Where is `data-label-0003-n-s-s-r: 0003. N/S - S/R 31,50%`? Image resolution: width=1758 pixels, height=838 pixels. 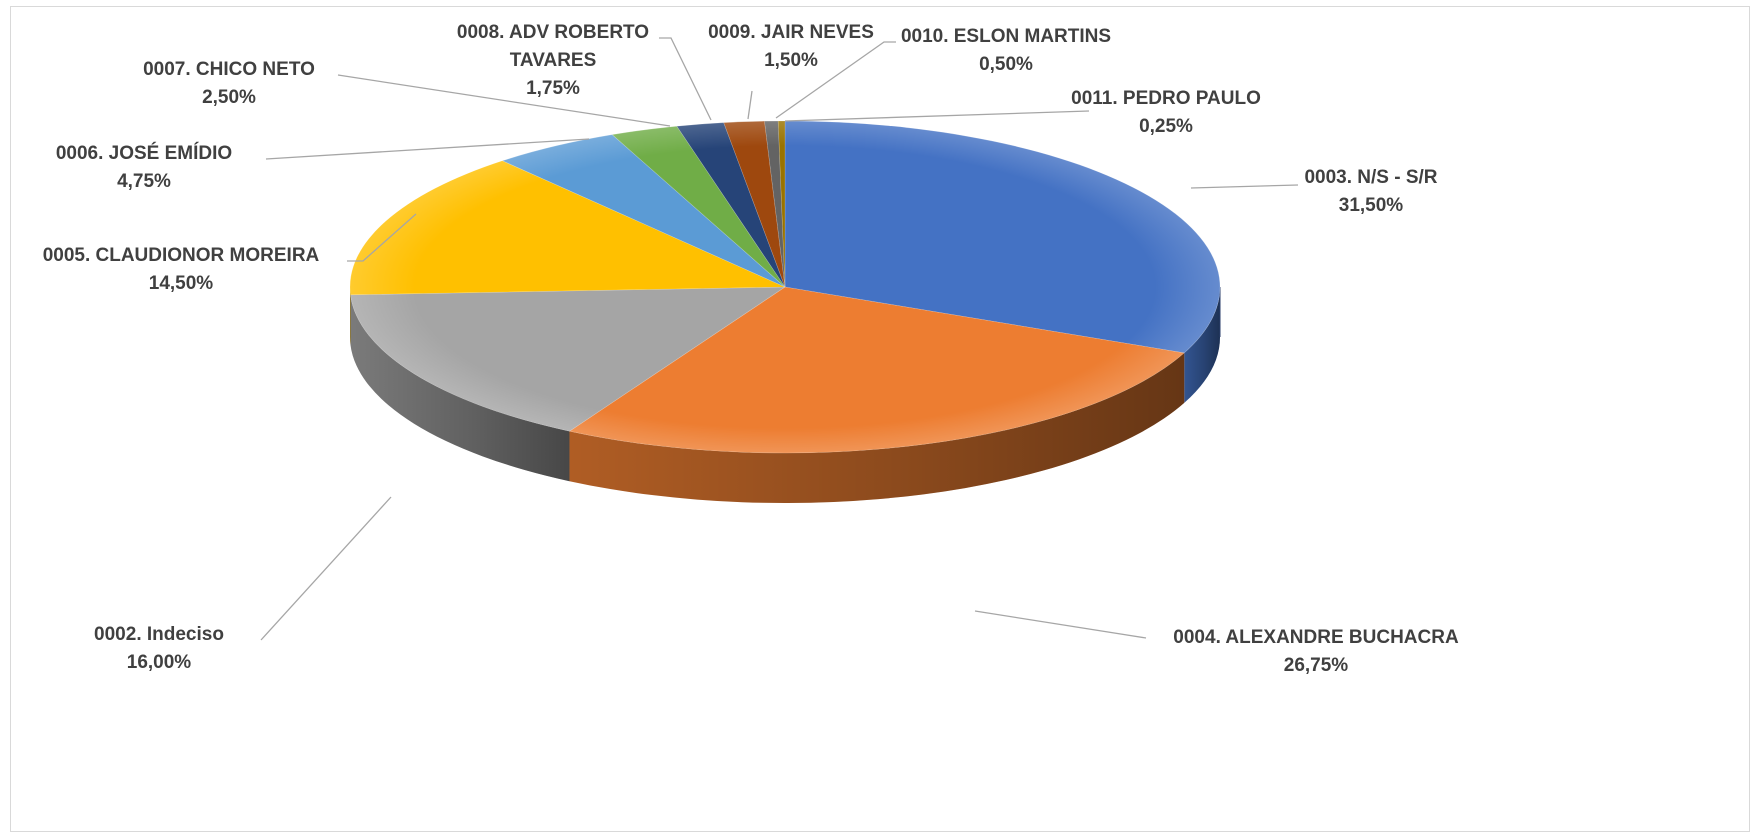
data-label-0003-n-s-s-r: 0003. N/S - S/R 31,50% is located at coordinates (1370, 191).